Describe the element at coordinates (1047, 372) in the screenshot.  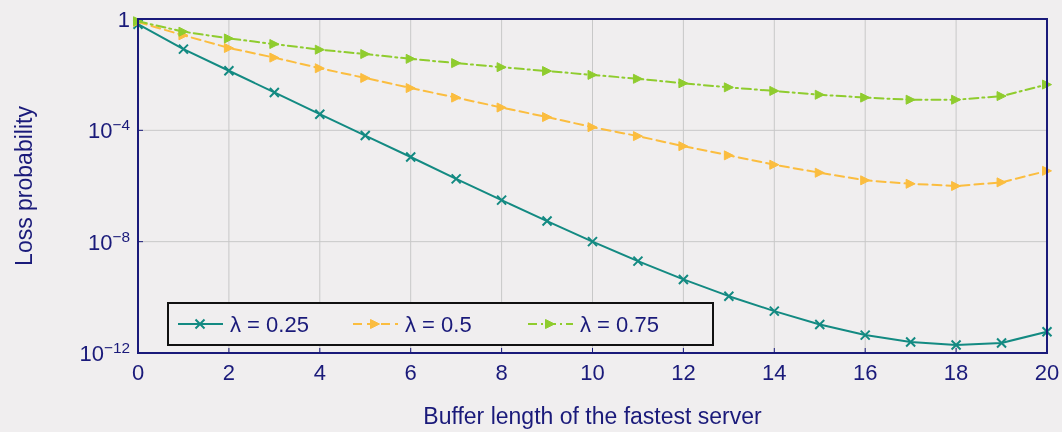
I see `x-tick-label: 20` at that location.